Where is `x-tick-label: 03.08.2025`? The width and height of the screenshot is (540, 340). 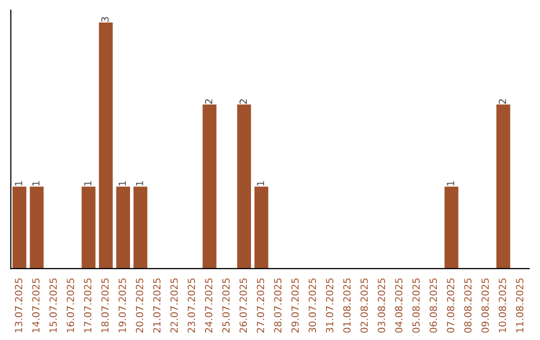
x-tick-label: 03.08.2025 is located at coordinates (382, 305).